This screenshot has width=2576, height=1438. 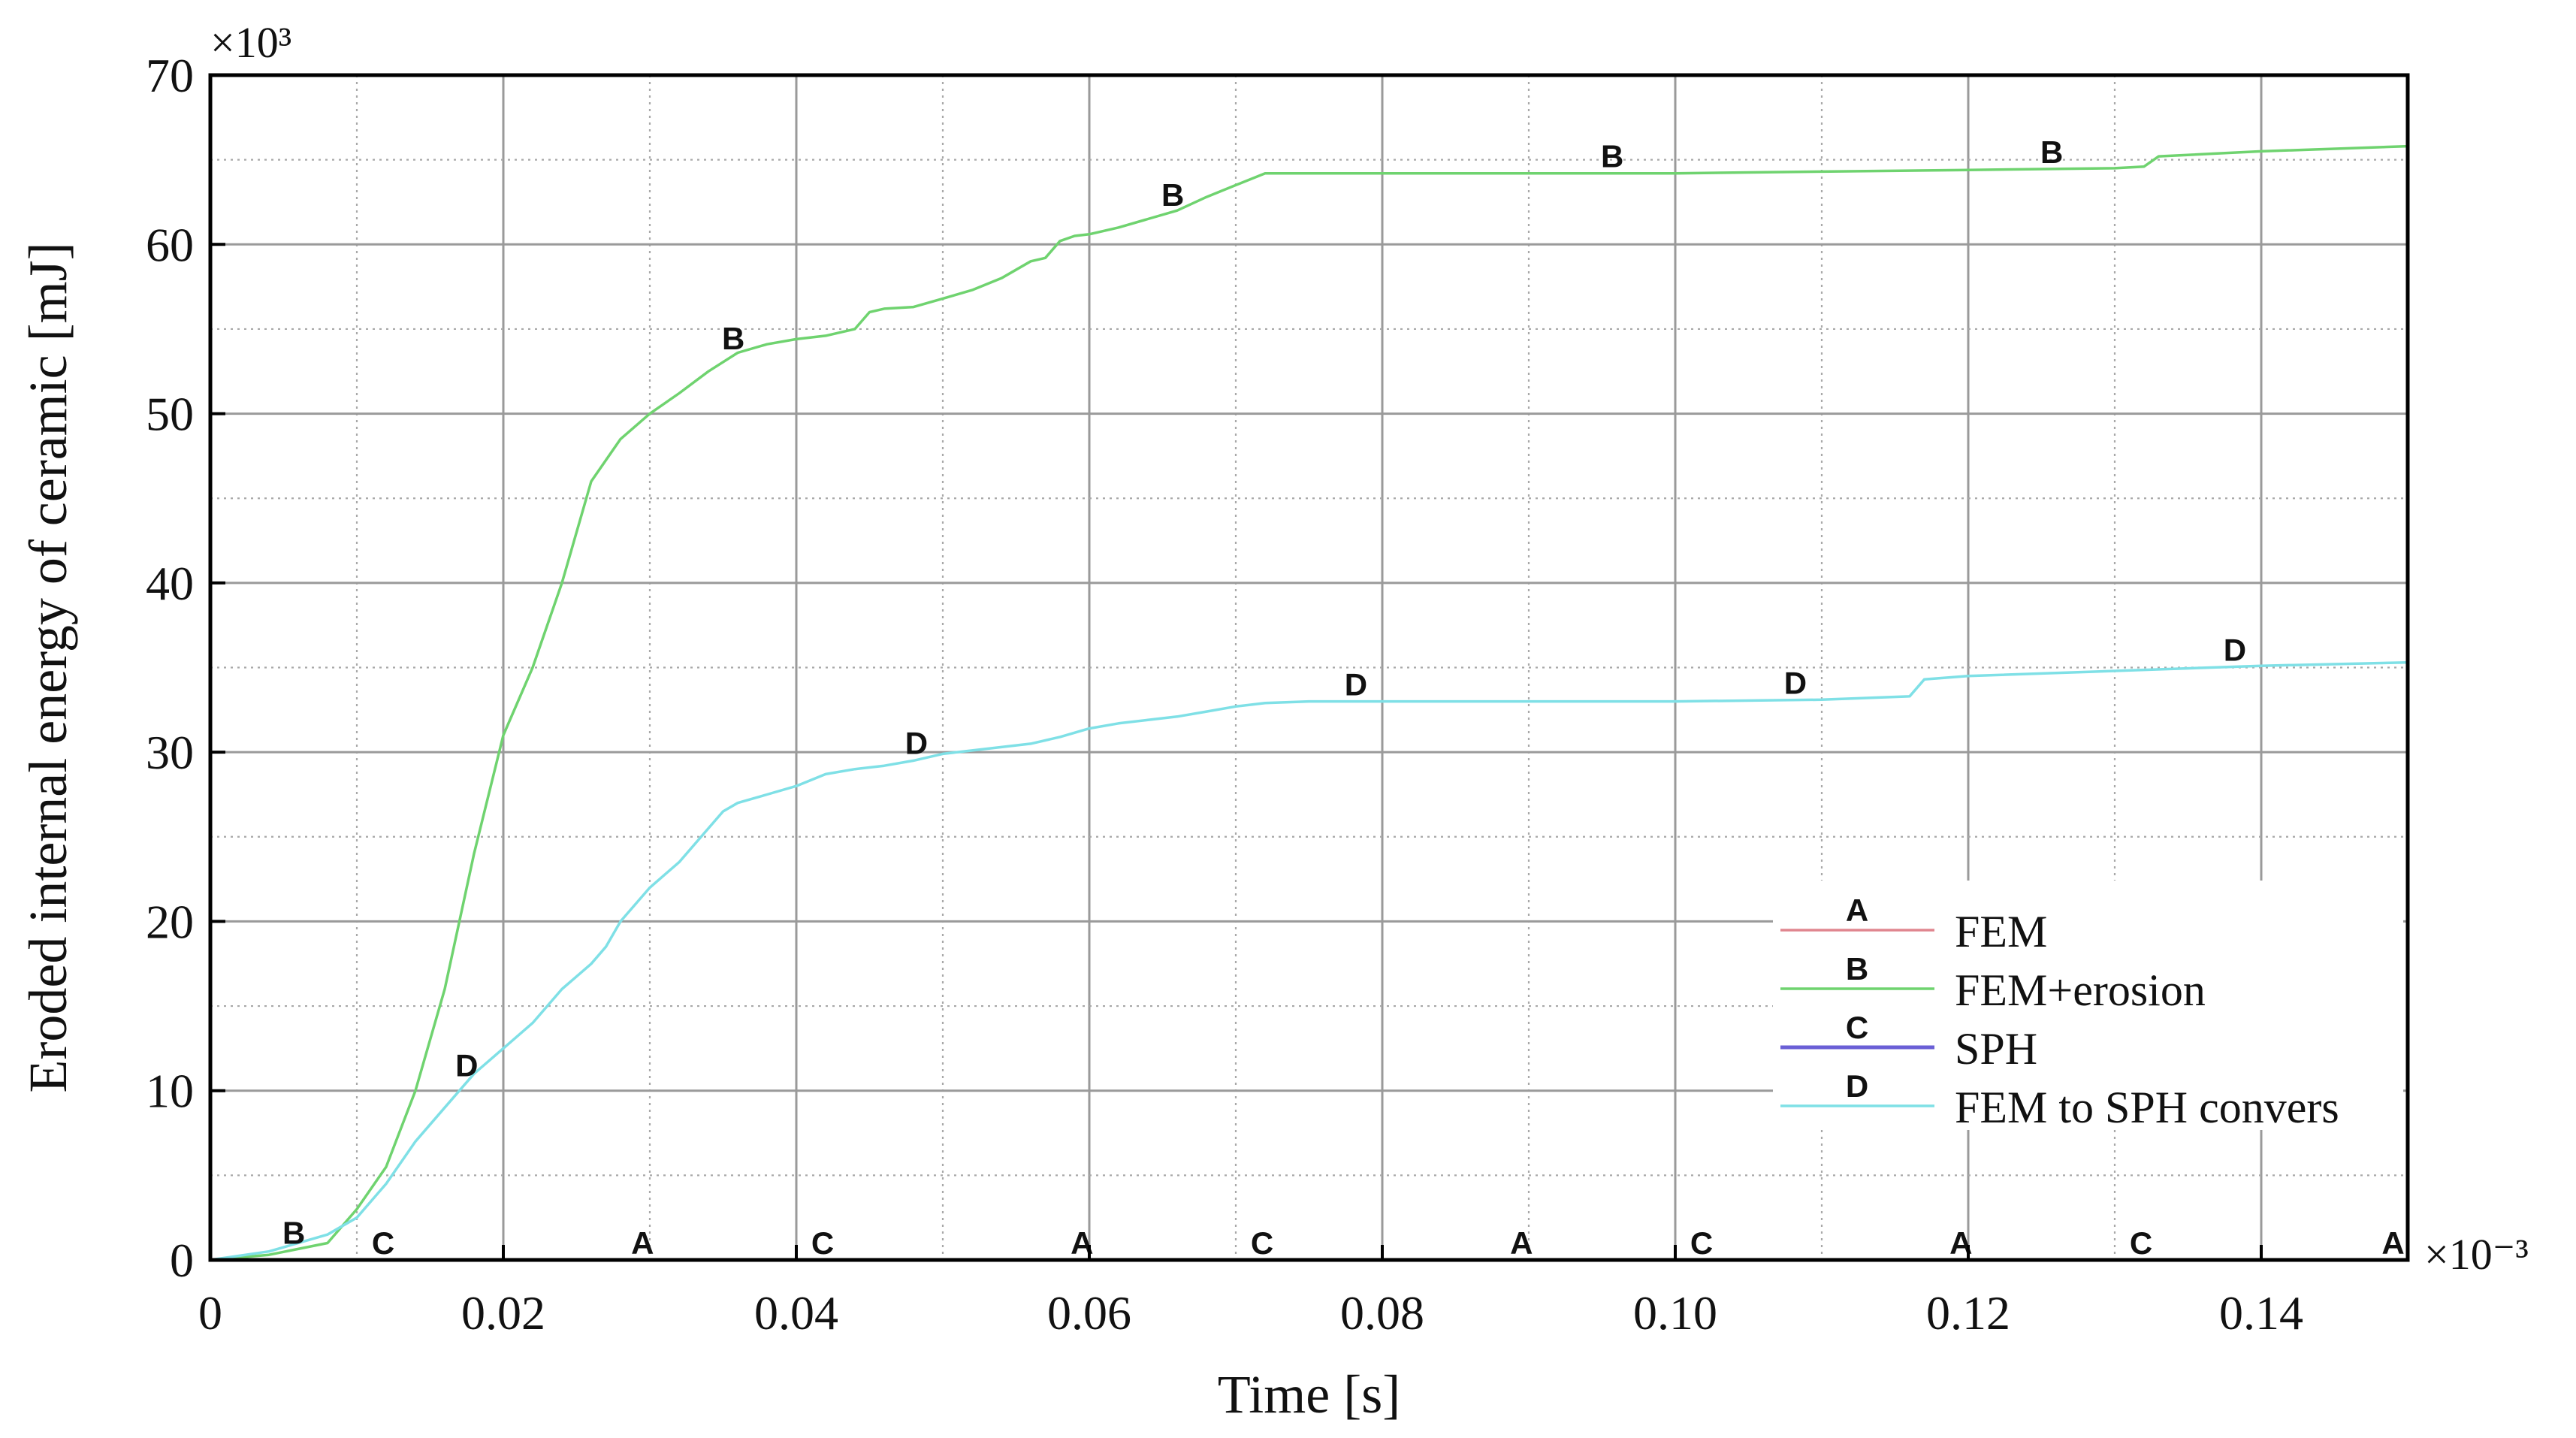 What do you see at coordinates (250, 42) in the screenshot?
I see `y-axis-multiplier: ×10³` at bounding box center [250, 42].